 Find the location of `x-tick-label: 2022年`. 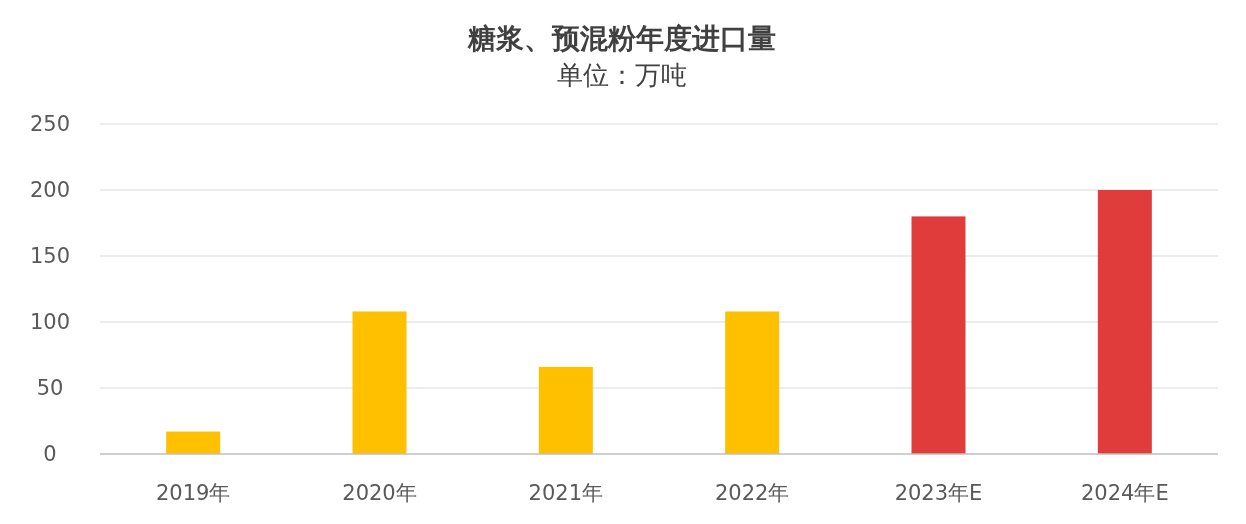

x-tick-label: 2022年 is located at coordinates (752, 493).